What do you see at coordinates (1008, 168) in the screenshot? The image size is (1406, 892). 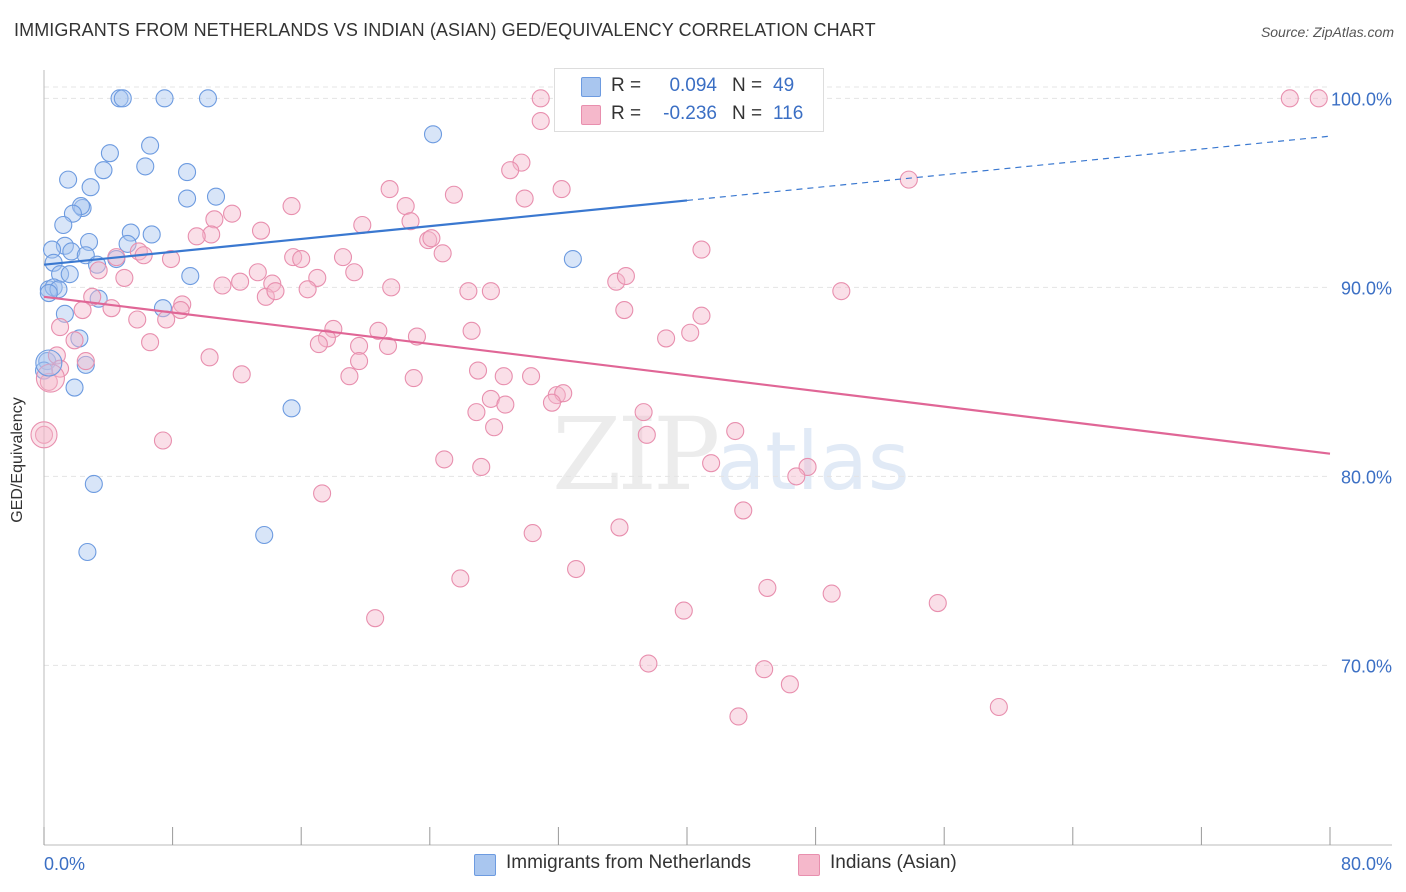 I see `netherlands-trend-extension` at bounding box center [1008, 168].